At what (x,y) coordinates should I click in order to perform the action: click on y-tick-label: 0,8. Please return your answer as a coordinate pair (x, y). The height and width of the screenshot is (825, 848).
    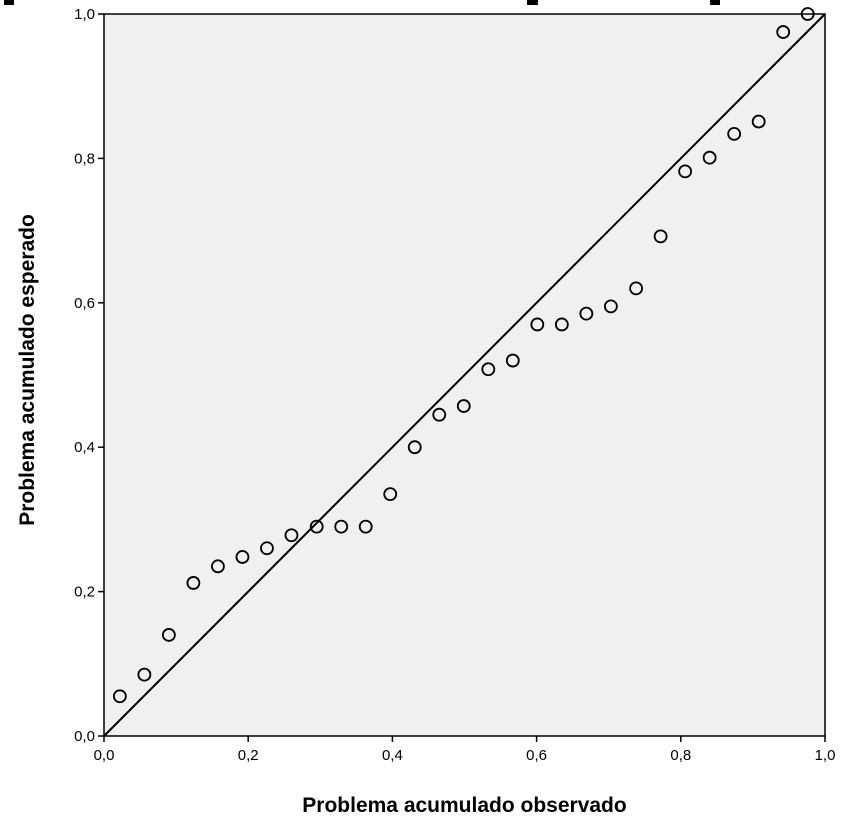
    Looking at the image, I should click on (84, 158).